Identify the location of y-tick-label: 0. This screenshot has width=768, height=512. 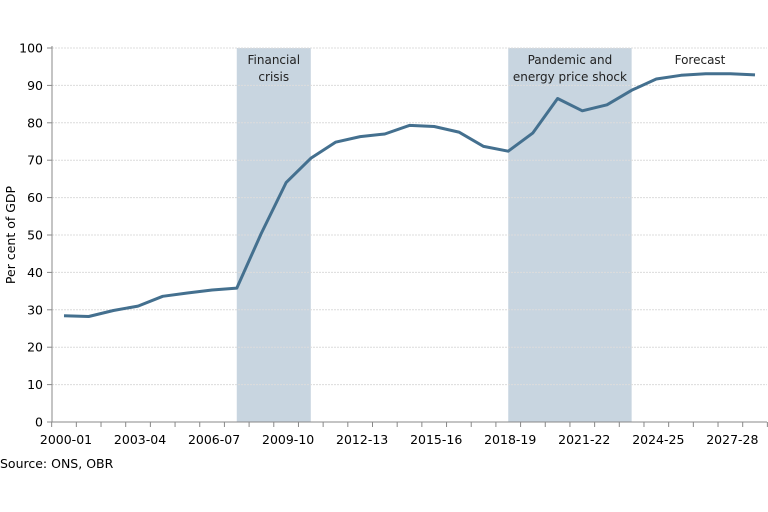
(39, 422).